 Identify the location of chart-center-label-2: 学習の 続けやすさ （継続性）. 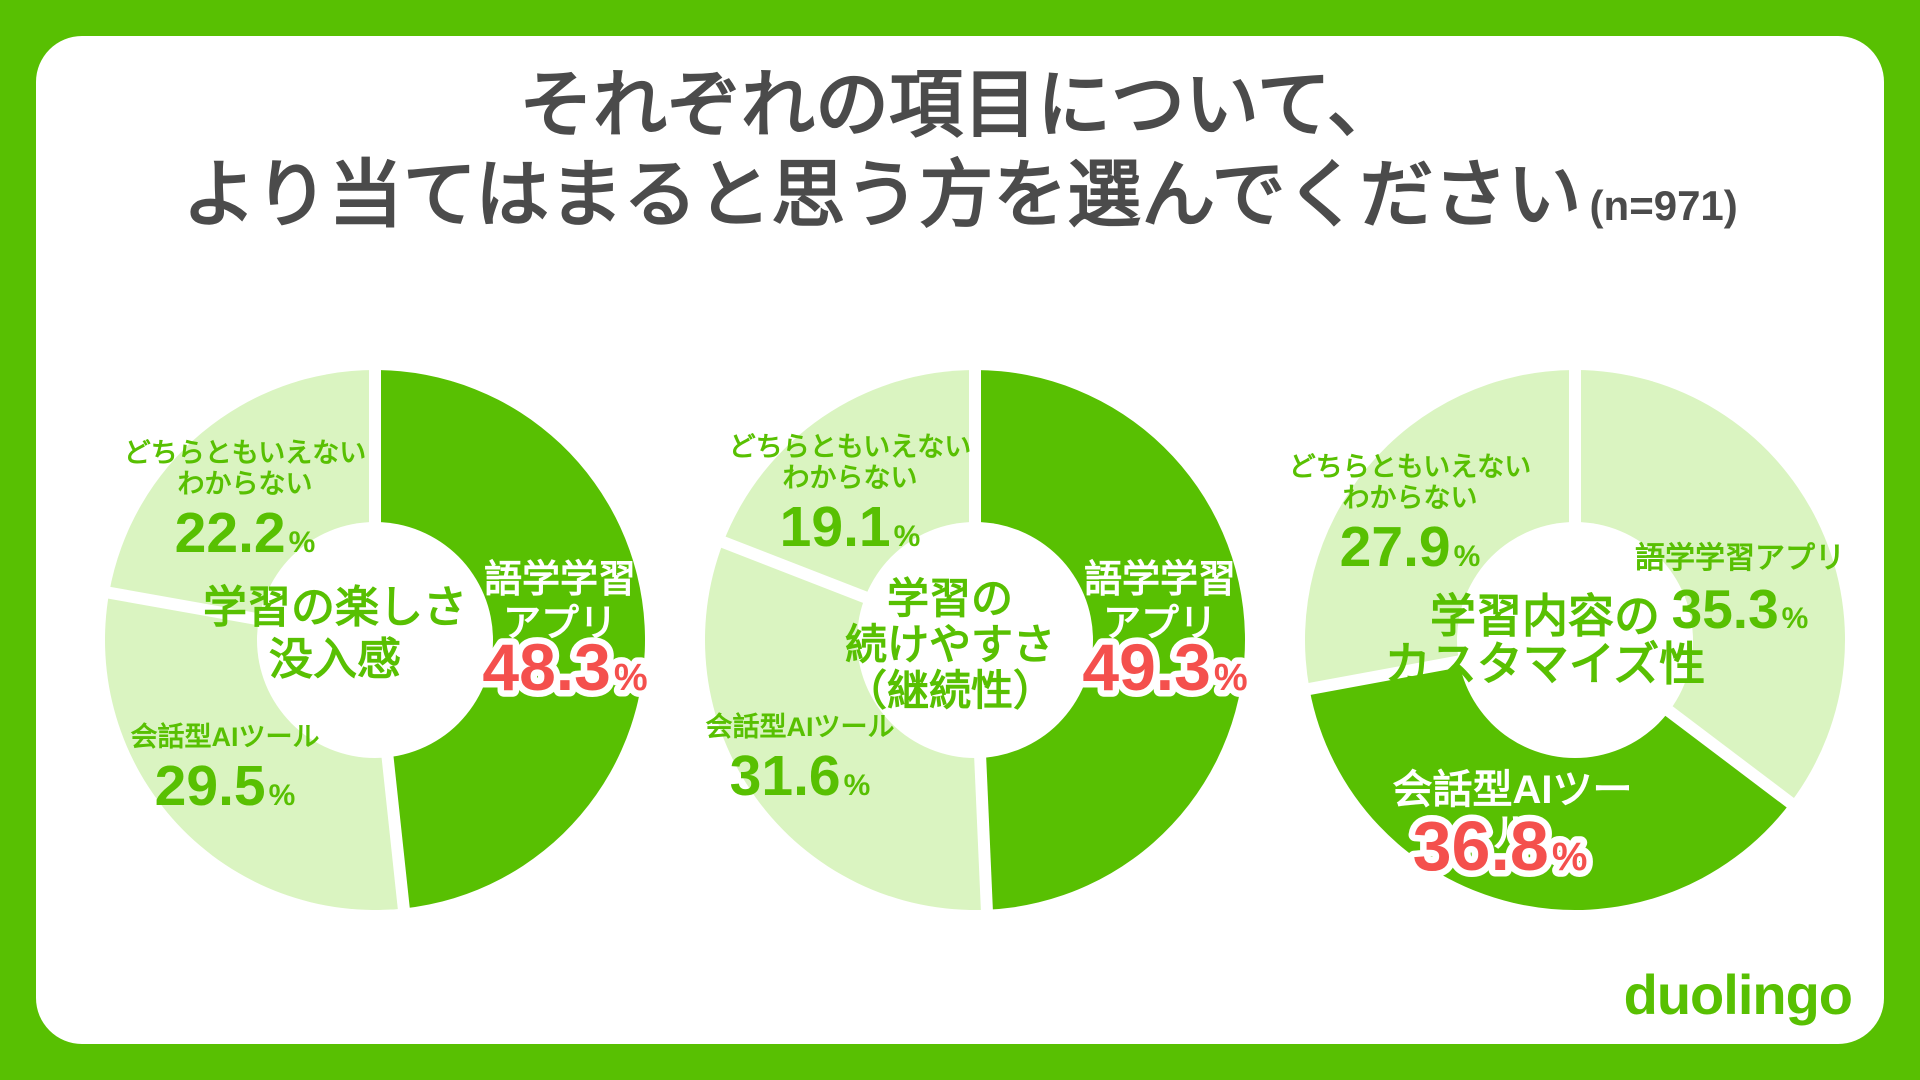
(950, 645).